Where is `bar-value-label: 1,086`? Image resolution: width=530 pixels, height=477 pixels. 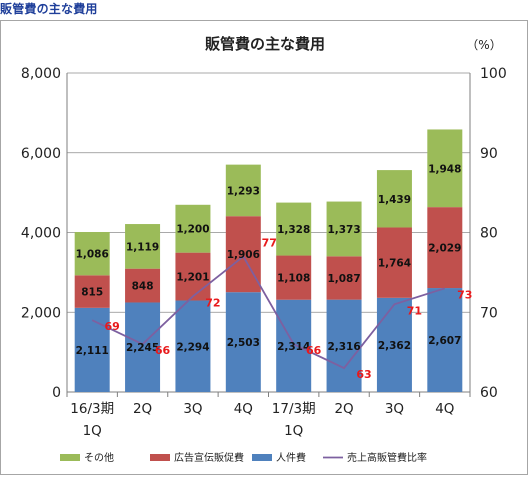
bar-value-label: 1,086 is located at coordinates (92, 255).